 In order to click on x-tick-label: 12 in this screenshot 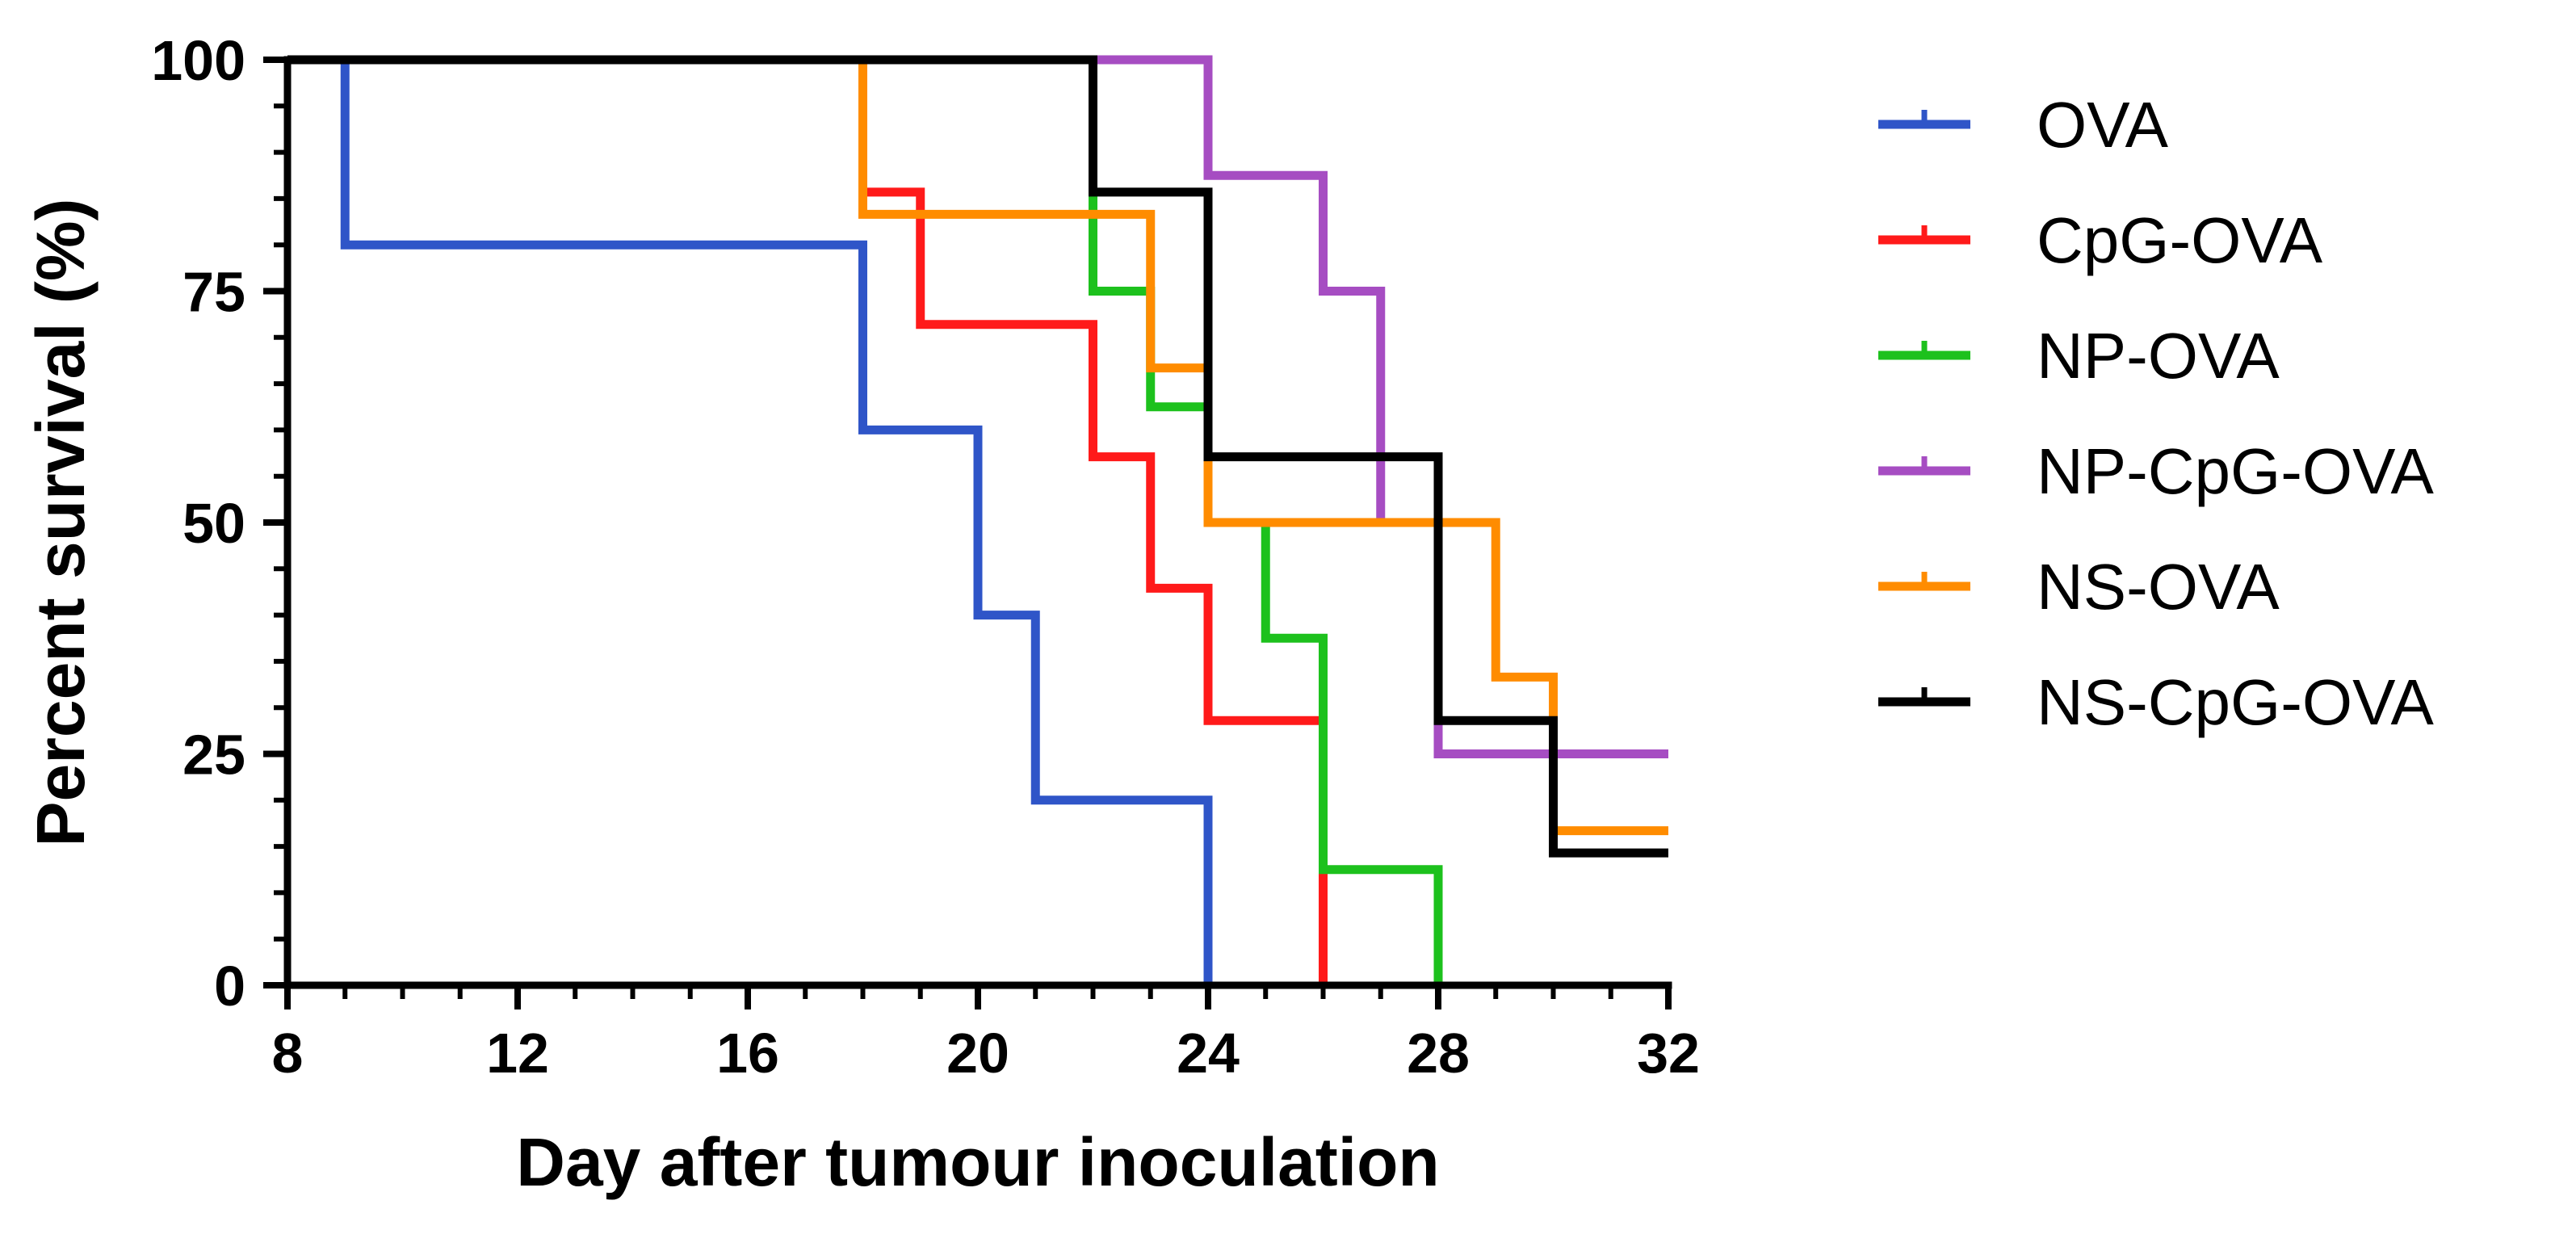, I will do `click(517, 1053)`.